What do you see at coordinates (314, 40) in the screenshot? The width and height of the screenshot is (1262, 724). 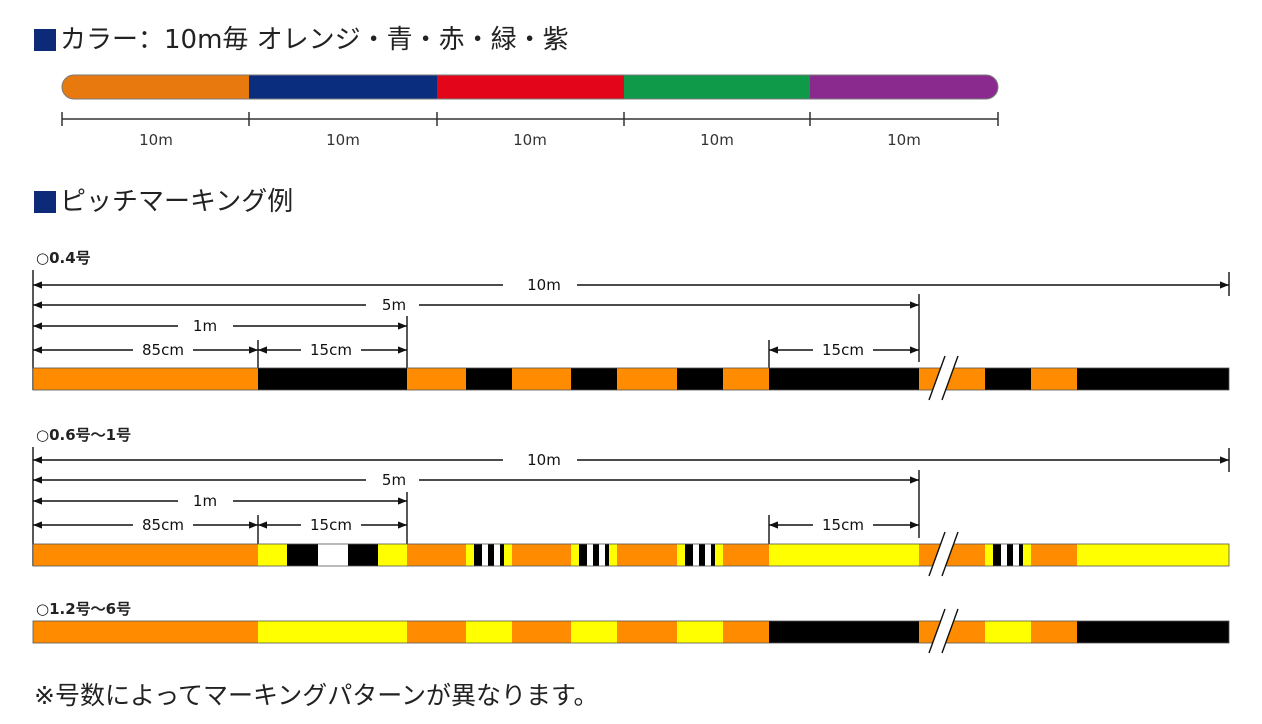 I see `color-heading-text: カラー：10m毎 オレンジ・青・赤・緑・紫` at bounding box center [314, 40].